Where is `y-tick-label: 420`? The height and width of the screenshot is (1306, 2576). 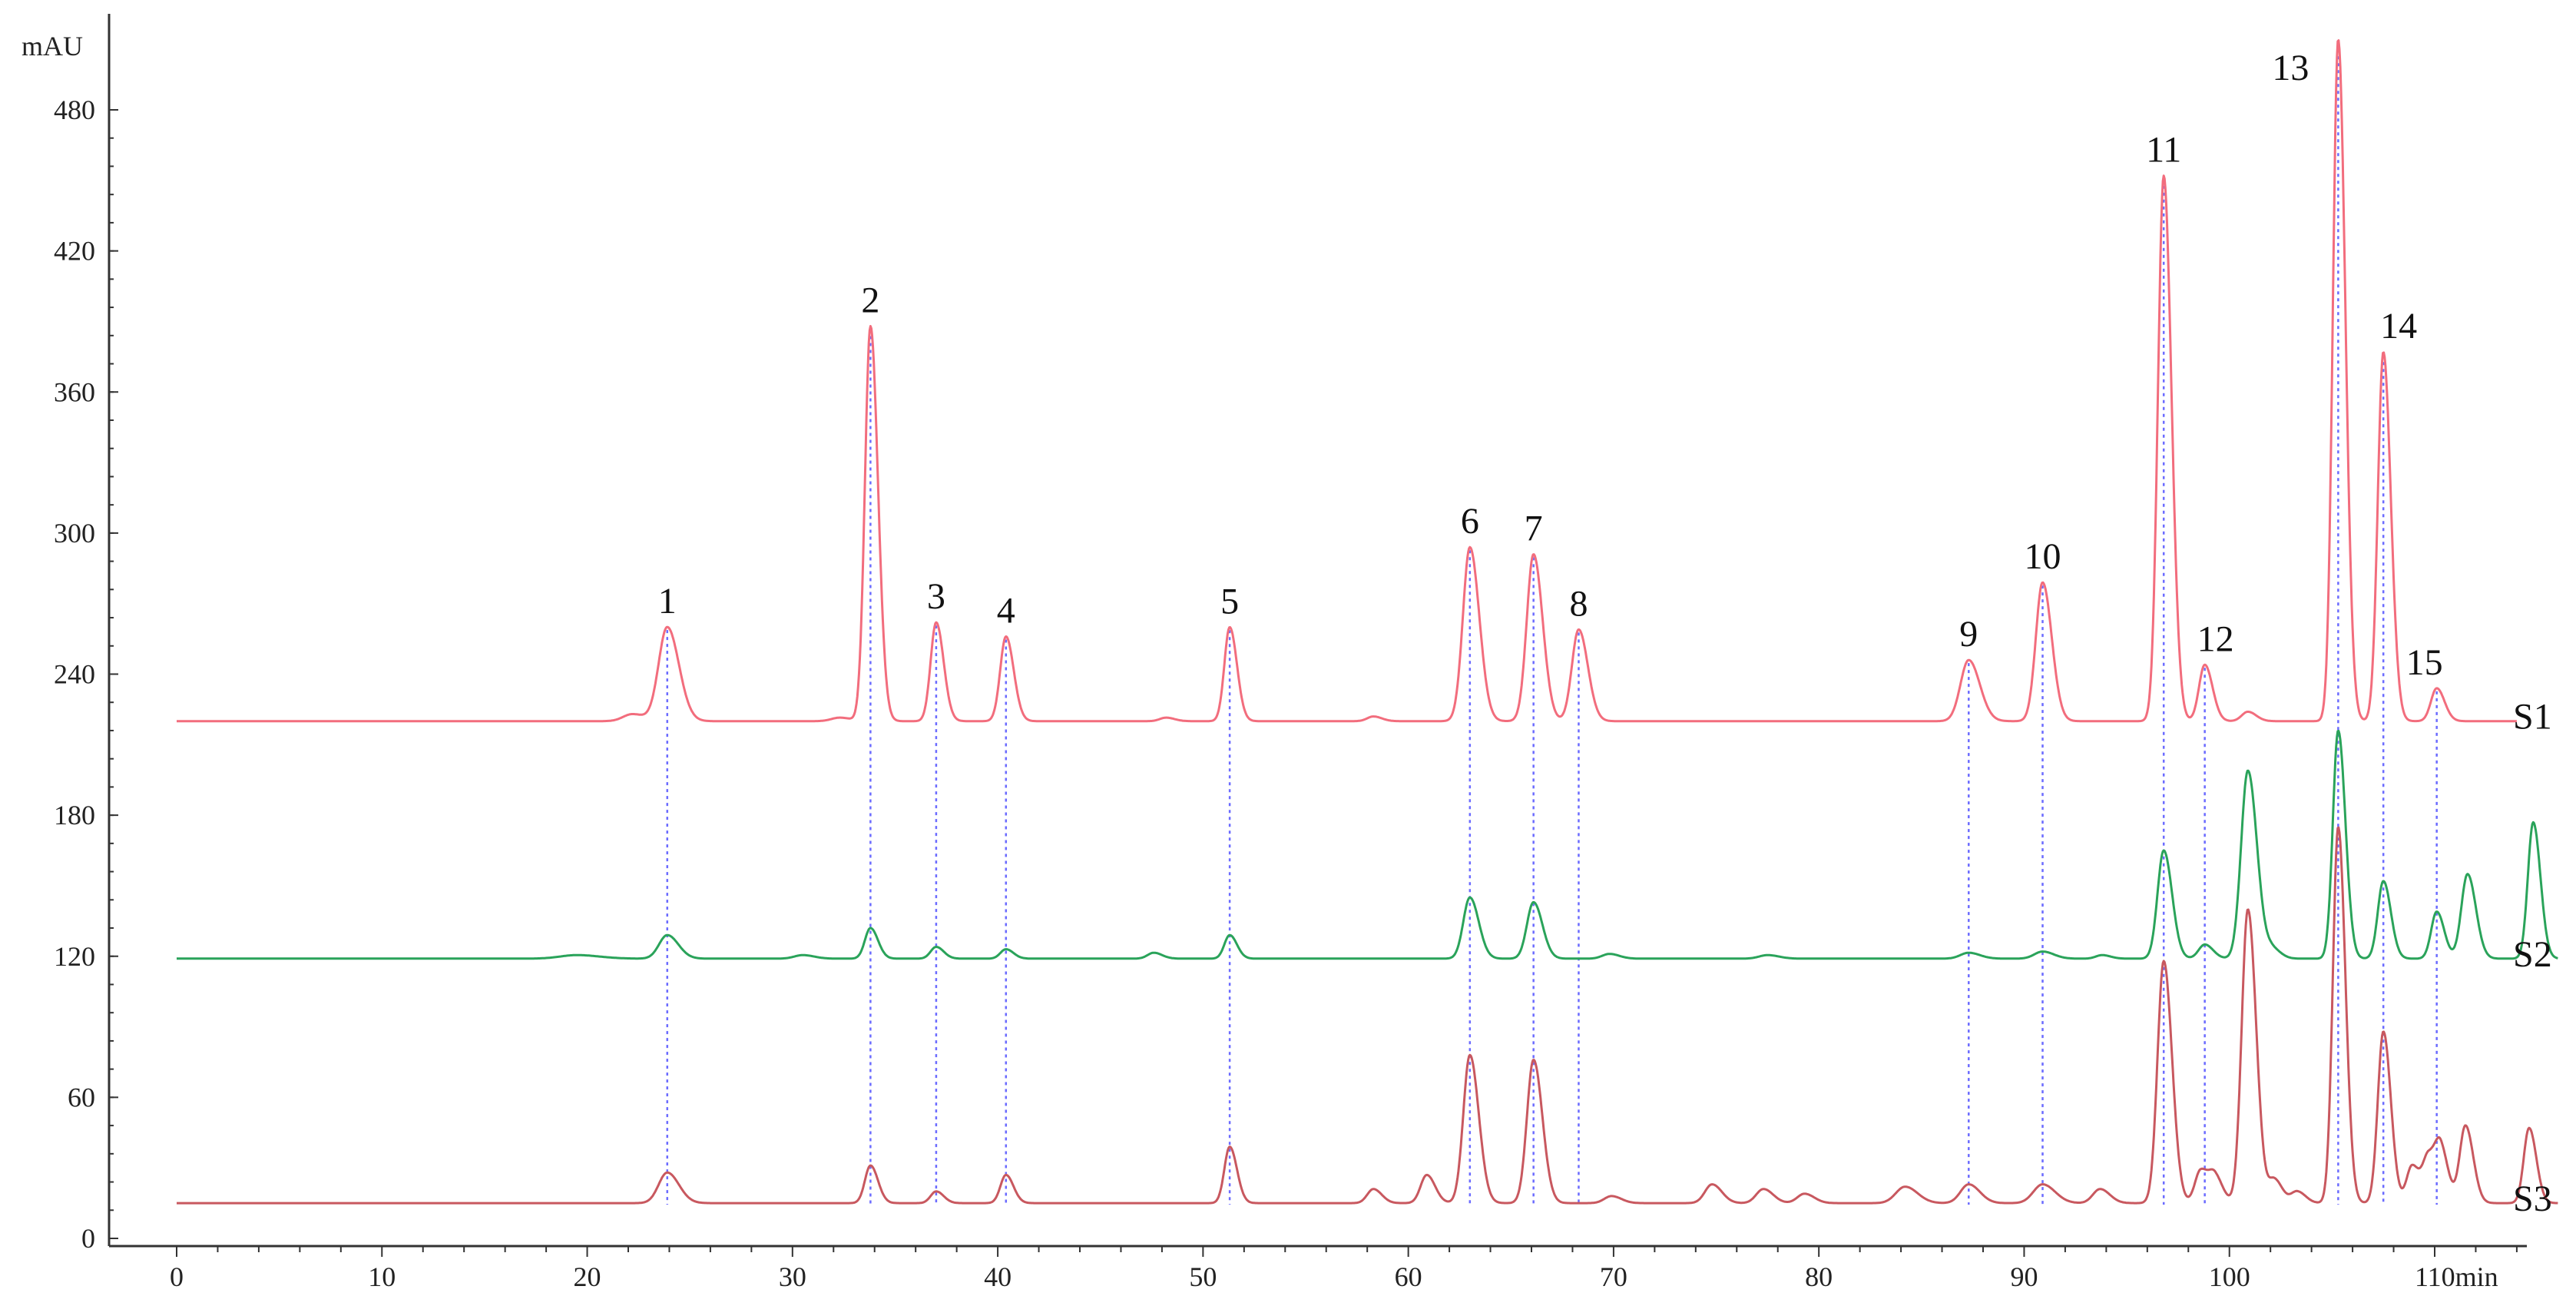 y-tick-label: 420 is located at coordinates (74, 251).